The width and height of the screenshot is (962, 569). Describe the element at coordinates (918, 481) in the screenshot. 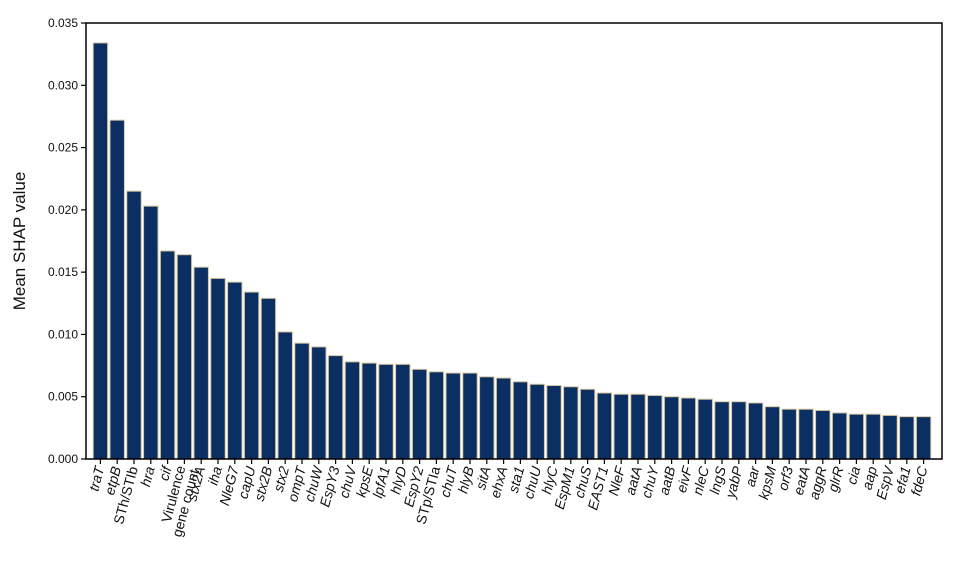

I see `x-tick-label: fdeC` at that location.